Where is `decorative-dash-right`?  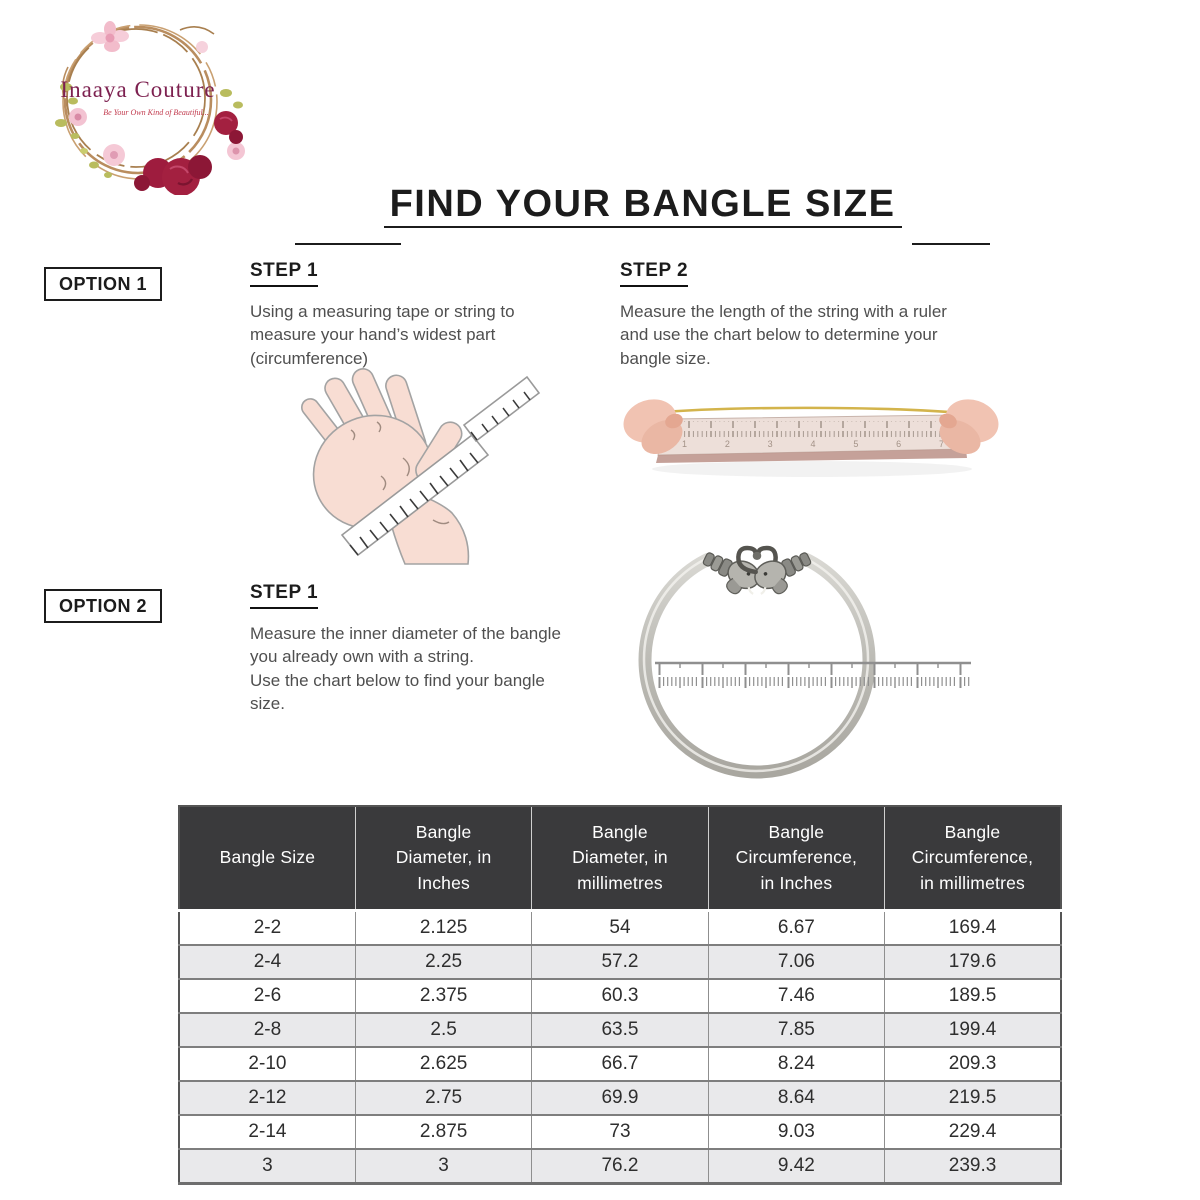 decorative-dash-right is located at coordinates (951, 244).